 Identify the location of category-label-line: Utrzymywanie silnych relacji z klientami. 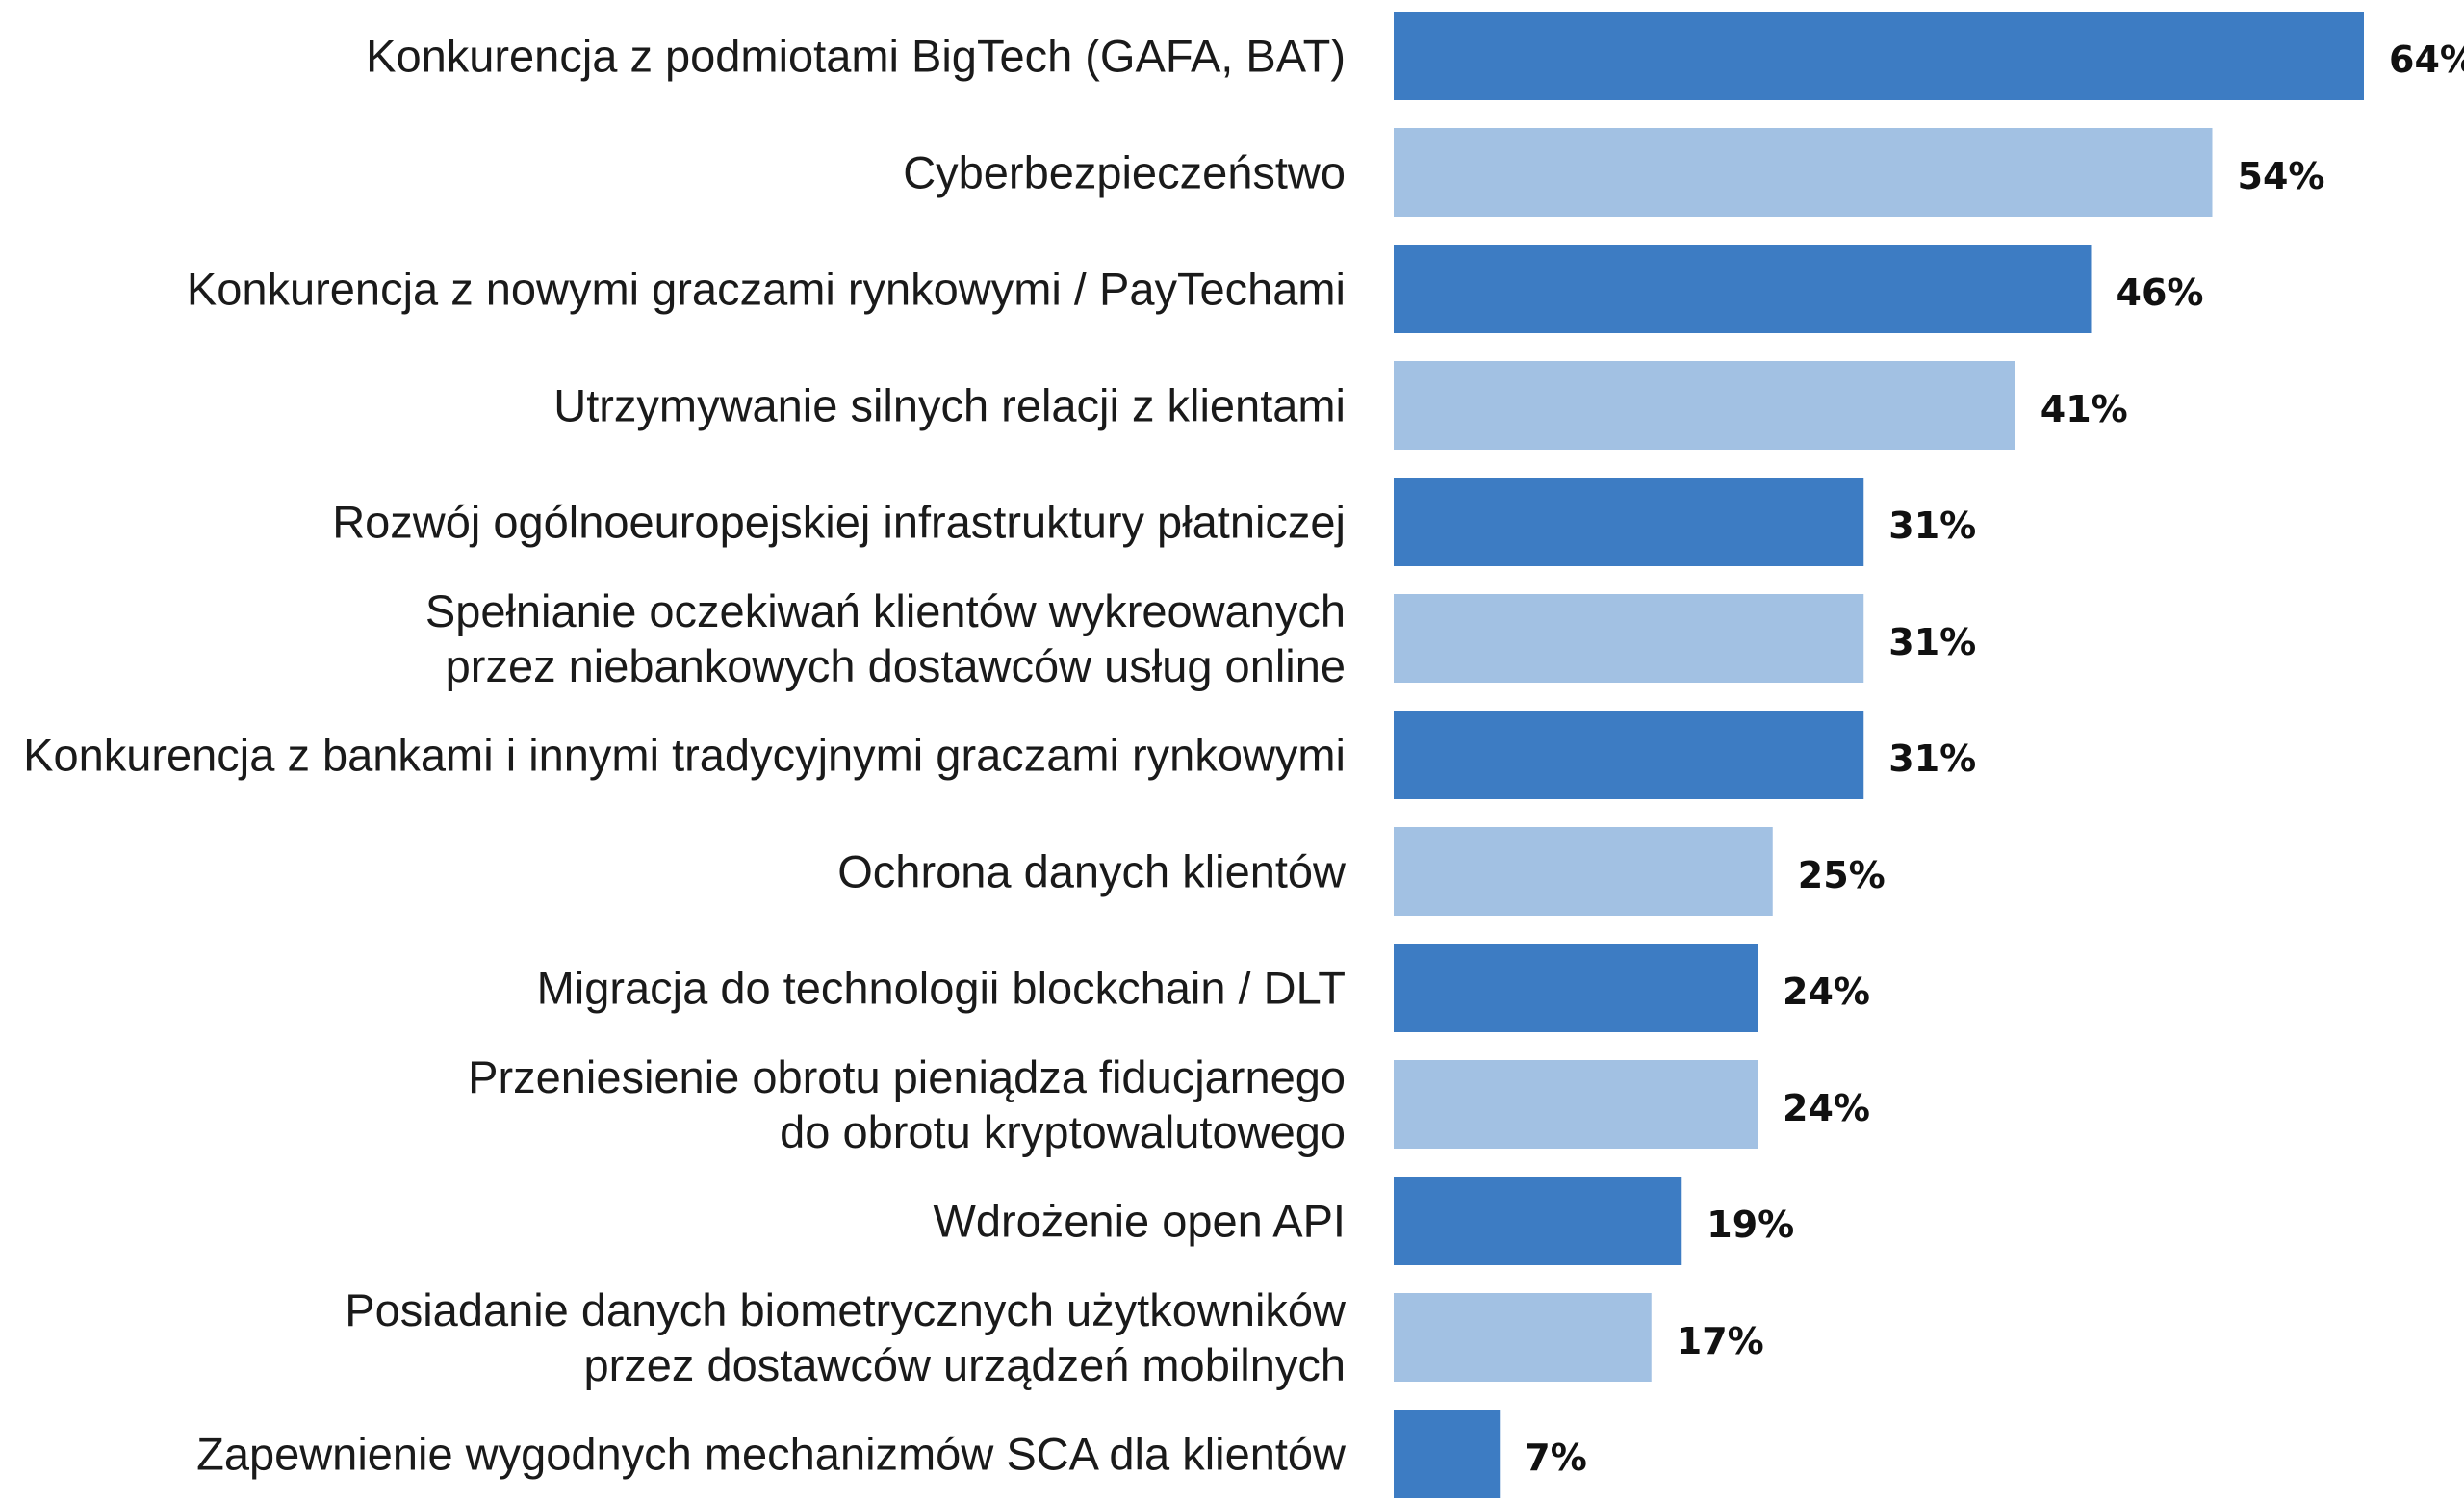
(949, 405).